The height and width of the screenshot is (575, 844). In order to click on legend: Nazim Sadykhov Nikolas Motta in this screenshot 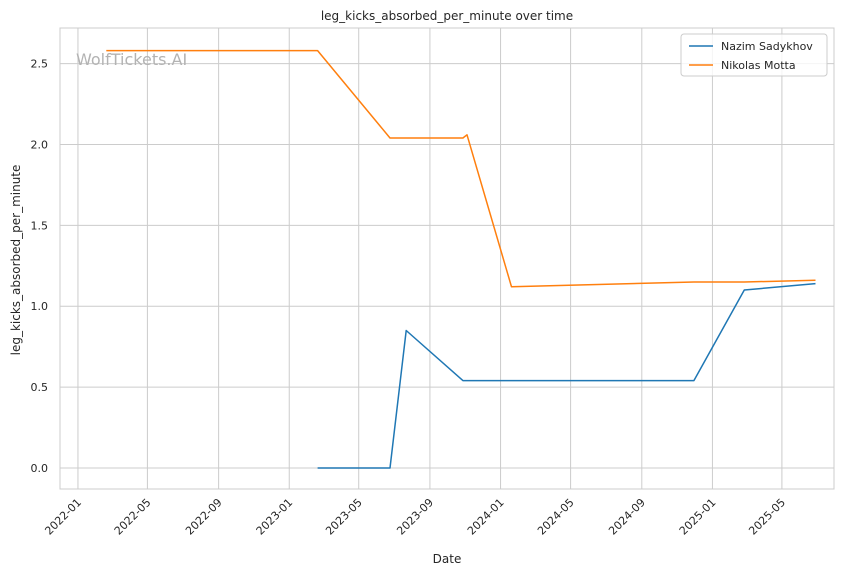, I will do `click(754, 55)`.